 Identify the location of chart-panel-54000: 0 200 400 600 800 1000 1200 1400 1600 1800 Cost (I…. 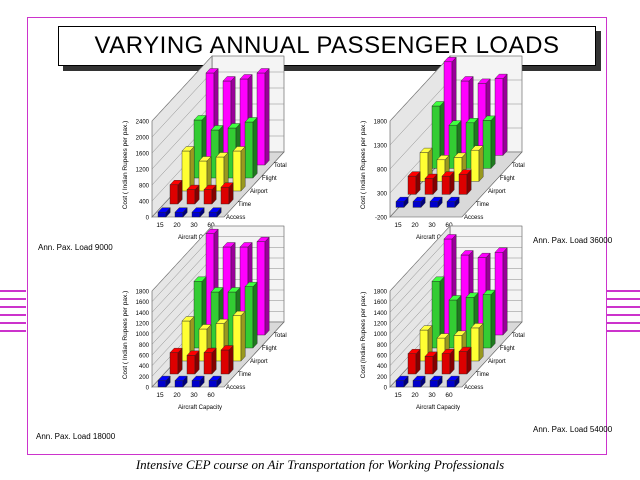
(442, 318).